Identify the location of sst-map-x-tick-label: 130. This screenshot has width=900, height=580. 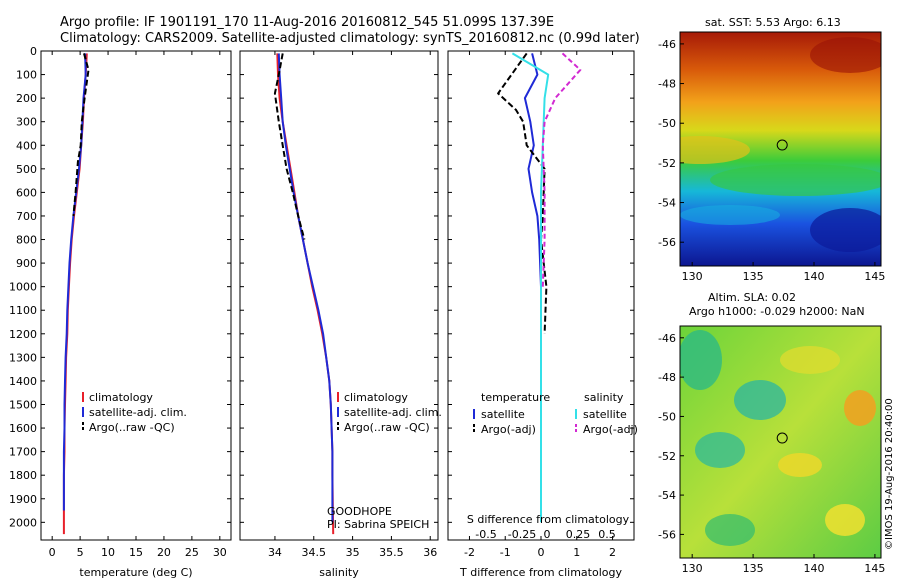
(692, 276).